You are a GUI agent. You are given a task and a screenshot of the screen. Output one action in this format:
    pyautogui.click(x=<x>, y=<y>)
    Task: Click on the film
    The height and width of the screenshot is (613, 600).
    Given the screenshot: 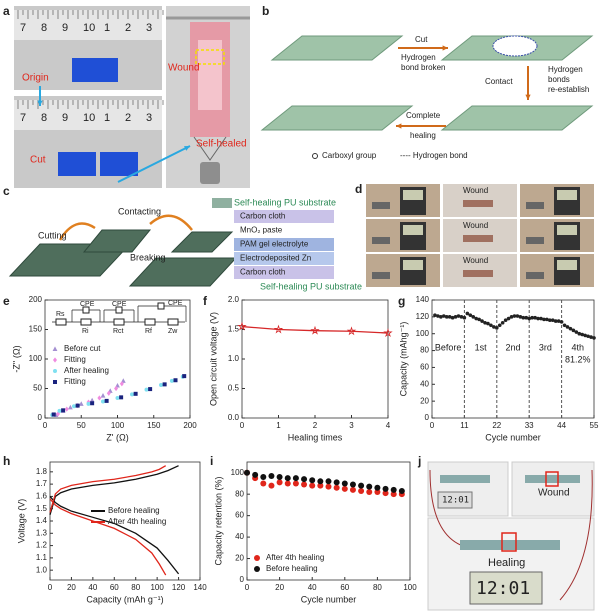 What is the action you would take?
    pyautogui.click(x=337, y=48)
    